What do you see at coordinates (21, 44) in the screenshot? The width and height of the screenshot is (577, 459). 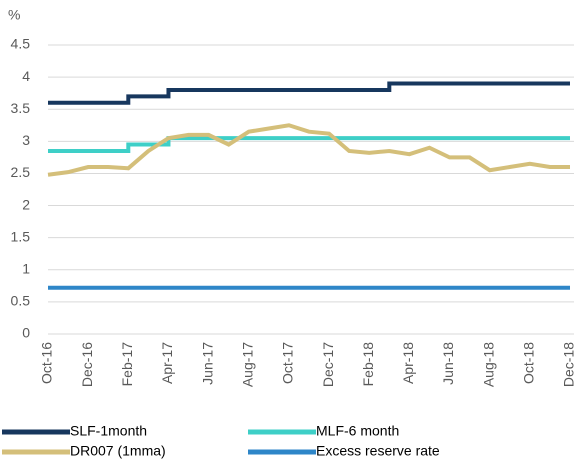 I see `y-tick-label: 4.5` at bounding box center [21, 44].